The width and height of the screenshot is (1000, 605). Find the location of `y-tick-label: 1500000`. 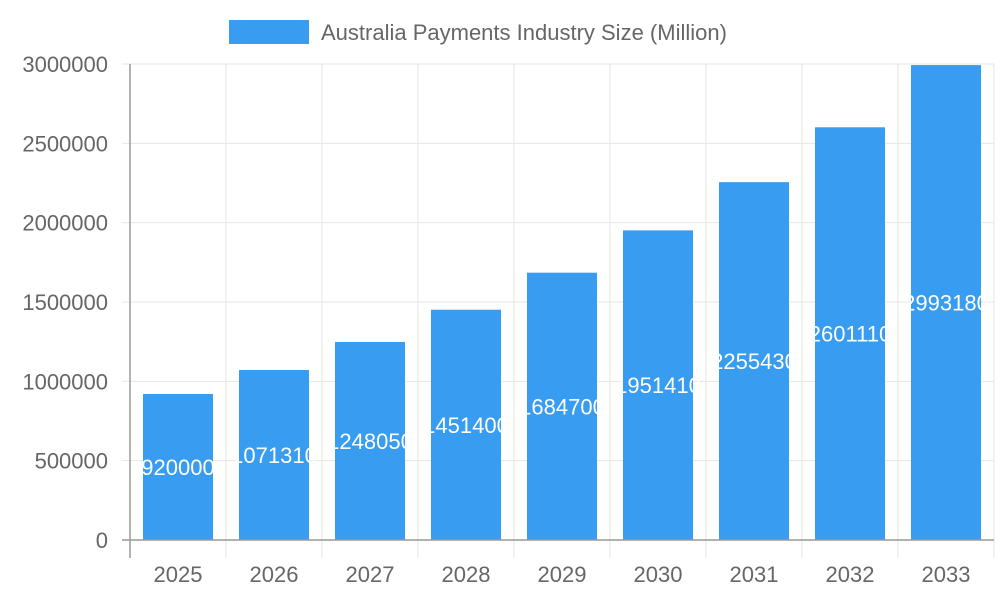

y-tick-label: 1500000 is located at coordinates (65, 302).